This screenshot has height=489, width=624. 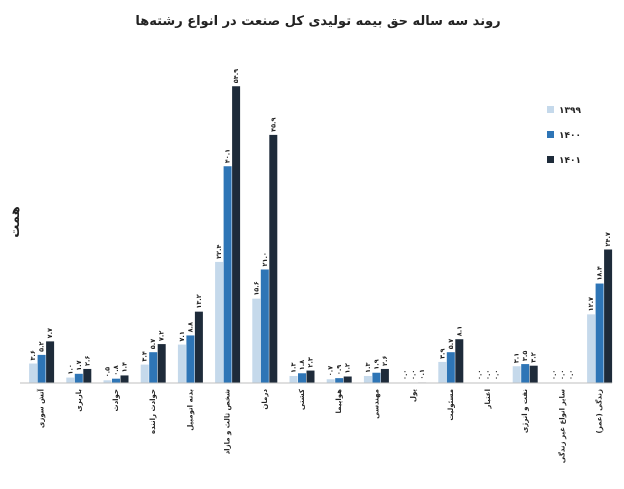 What do you see at coordinates (116, 370) in the screenshot?
I see `data-label: ۰.۸` at bounding box center [116, 370].